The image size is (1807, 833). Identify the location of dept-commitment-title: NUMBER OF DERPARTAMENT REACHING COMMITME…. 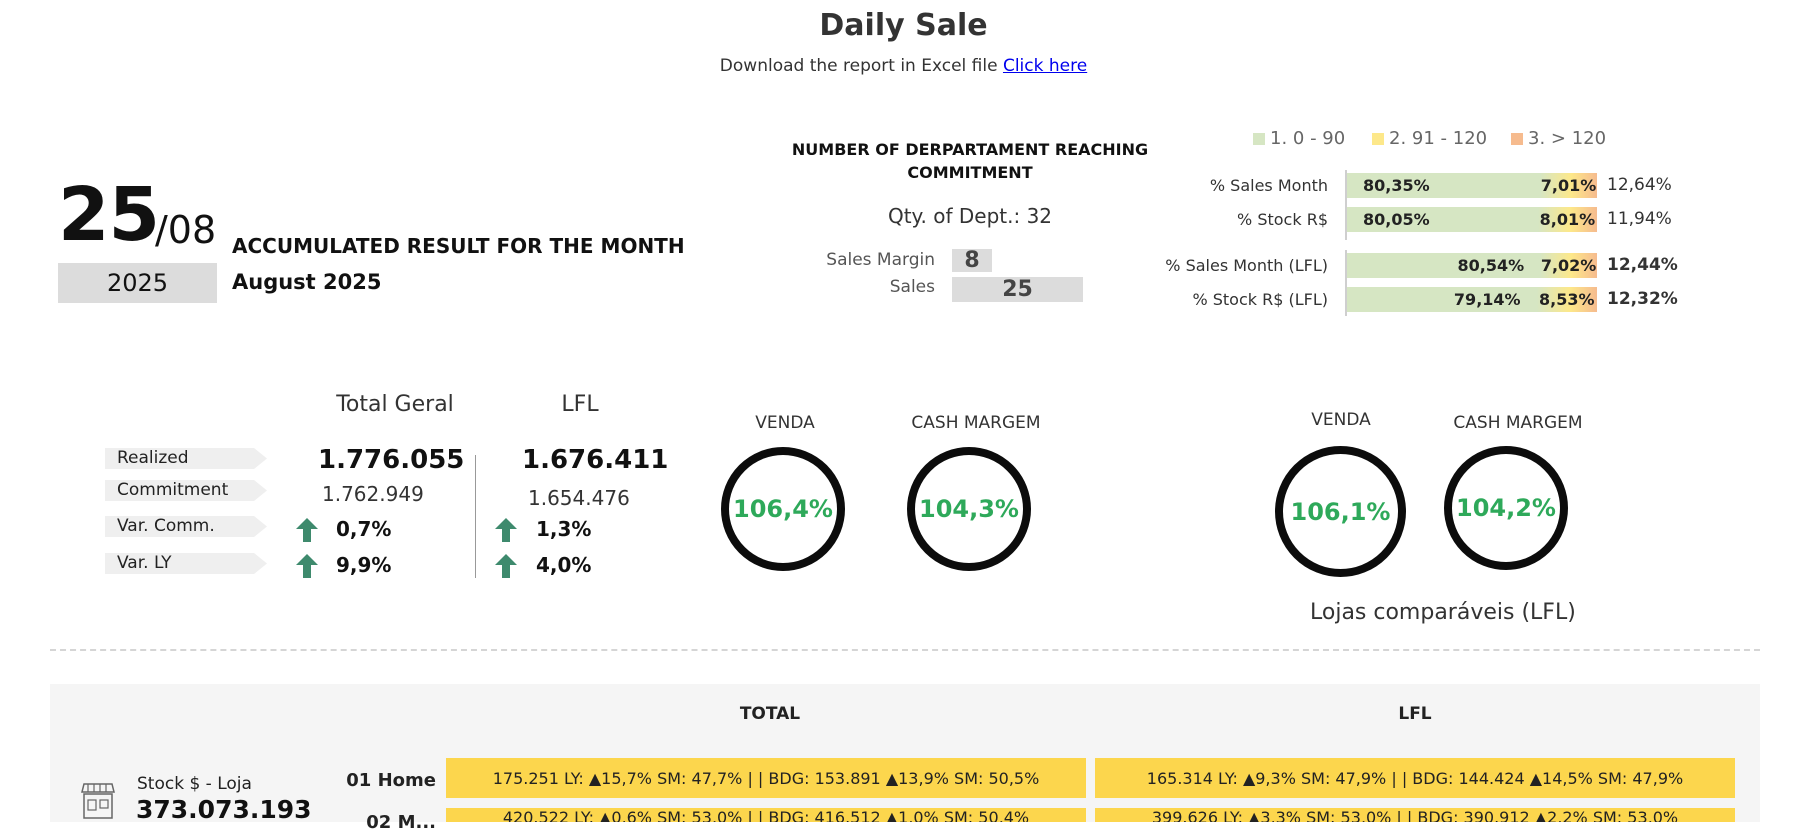
(970, 161).